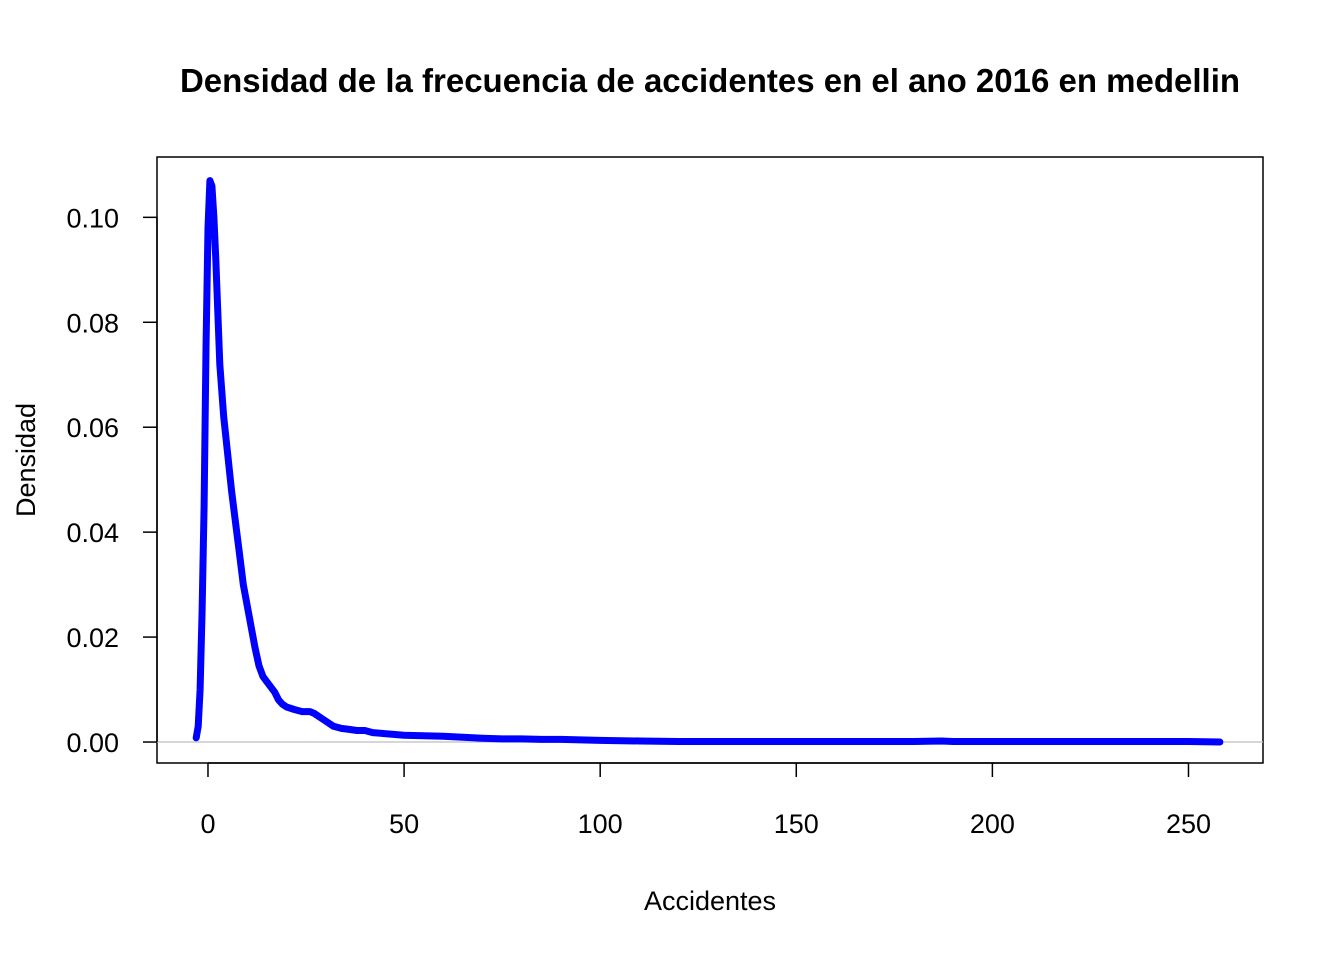 The width and height of the screenshot is (1344, 960). I want to click on y-tick-label: 0.08, so click(92, 323).